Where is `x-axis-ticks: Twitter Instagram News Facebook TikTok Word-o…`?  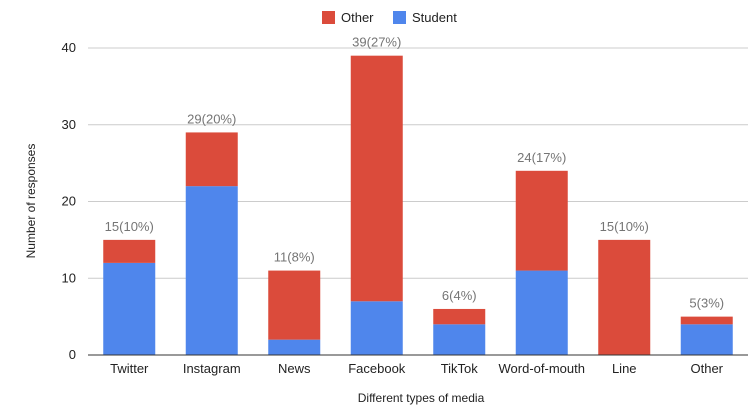
x-axis-ticks: Twitter Instagram News Facebook TikTok Word-o… is located at coordinates (417, 368).